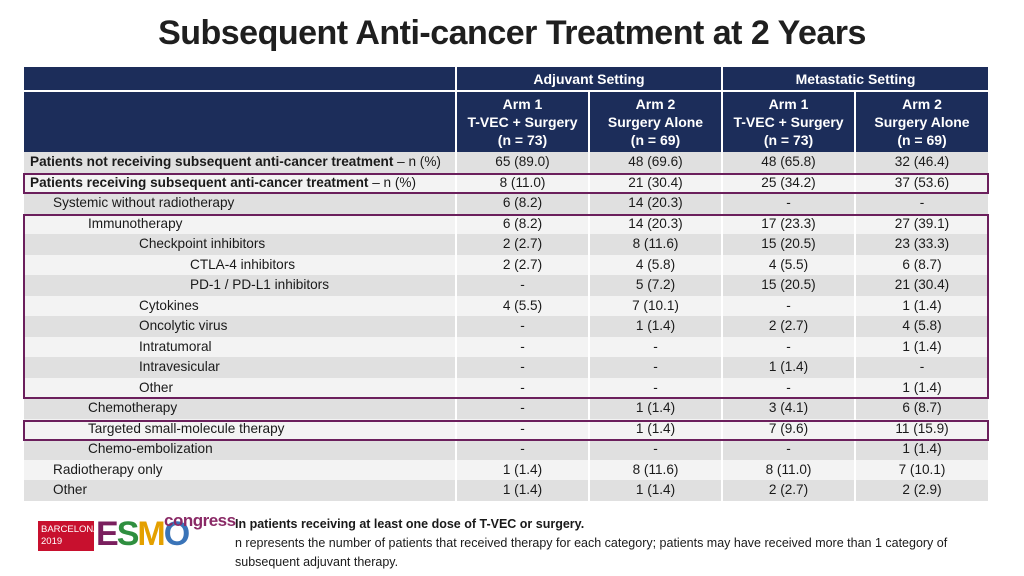 Image resolution: width=1024 pixels, height=576 pixels. What do you see at coordinates (240, 121) in the screenshot?
I see `header-corner-lower` at bounding box center [240, 121].